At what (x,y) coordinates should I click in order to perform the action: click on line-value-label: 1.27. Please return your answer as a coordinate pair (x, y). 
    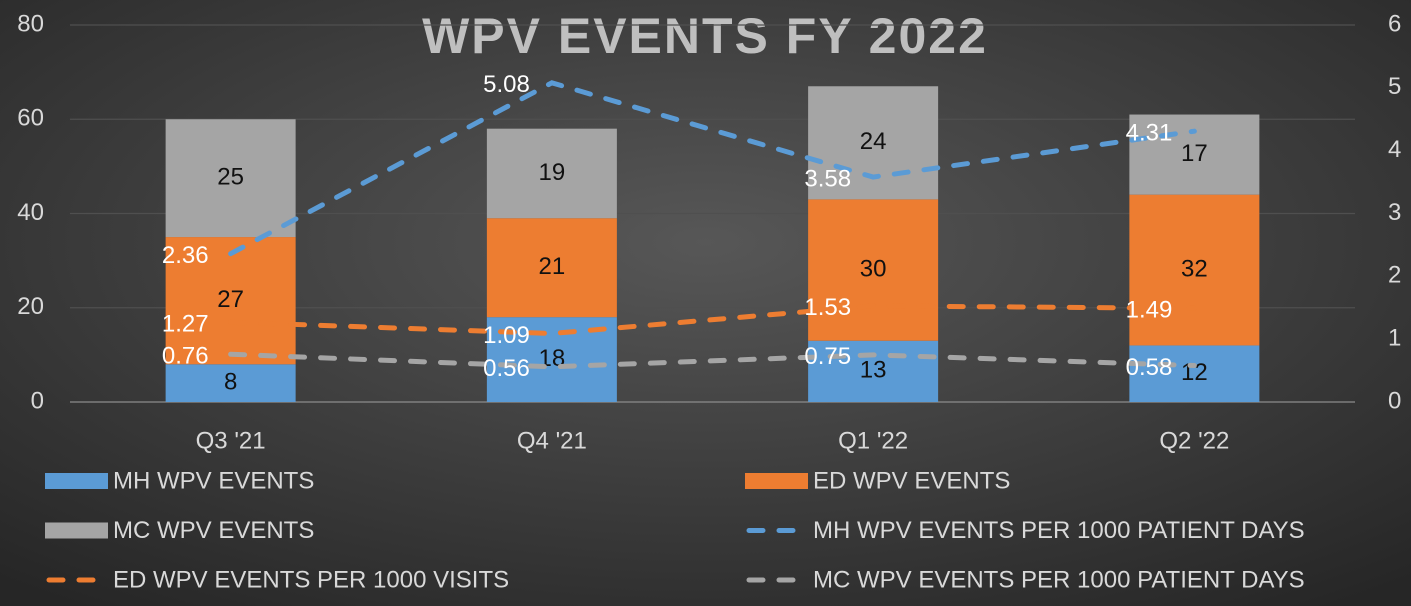
    Looking at the image, I should click on (185, 324).